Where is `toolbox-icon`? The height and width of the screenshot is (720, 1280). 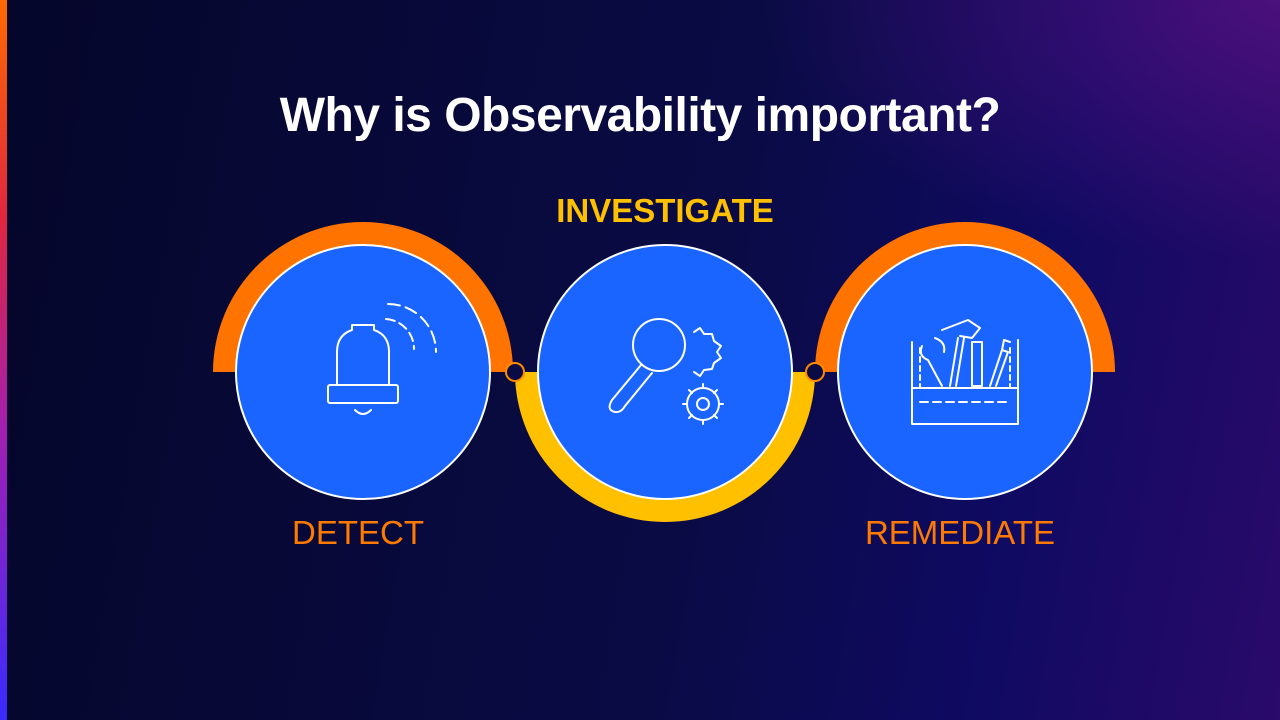
toolbox-icon is located at coordinates (965, 372).